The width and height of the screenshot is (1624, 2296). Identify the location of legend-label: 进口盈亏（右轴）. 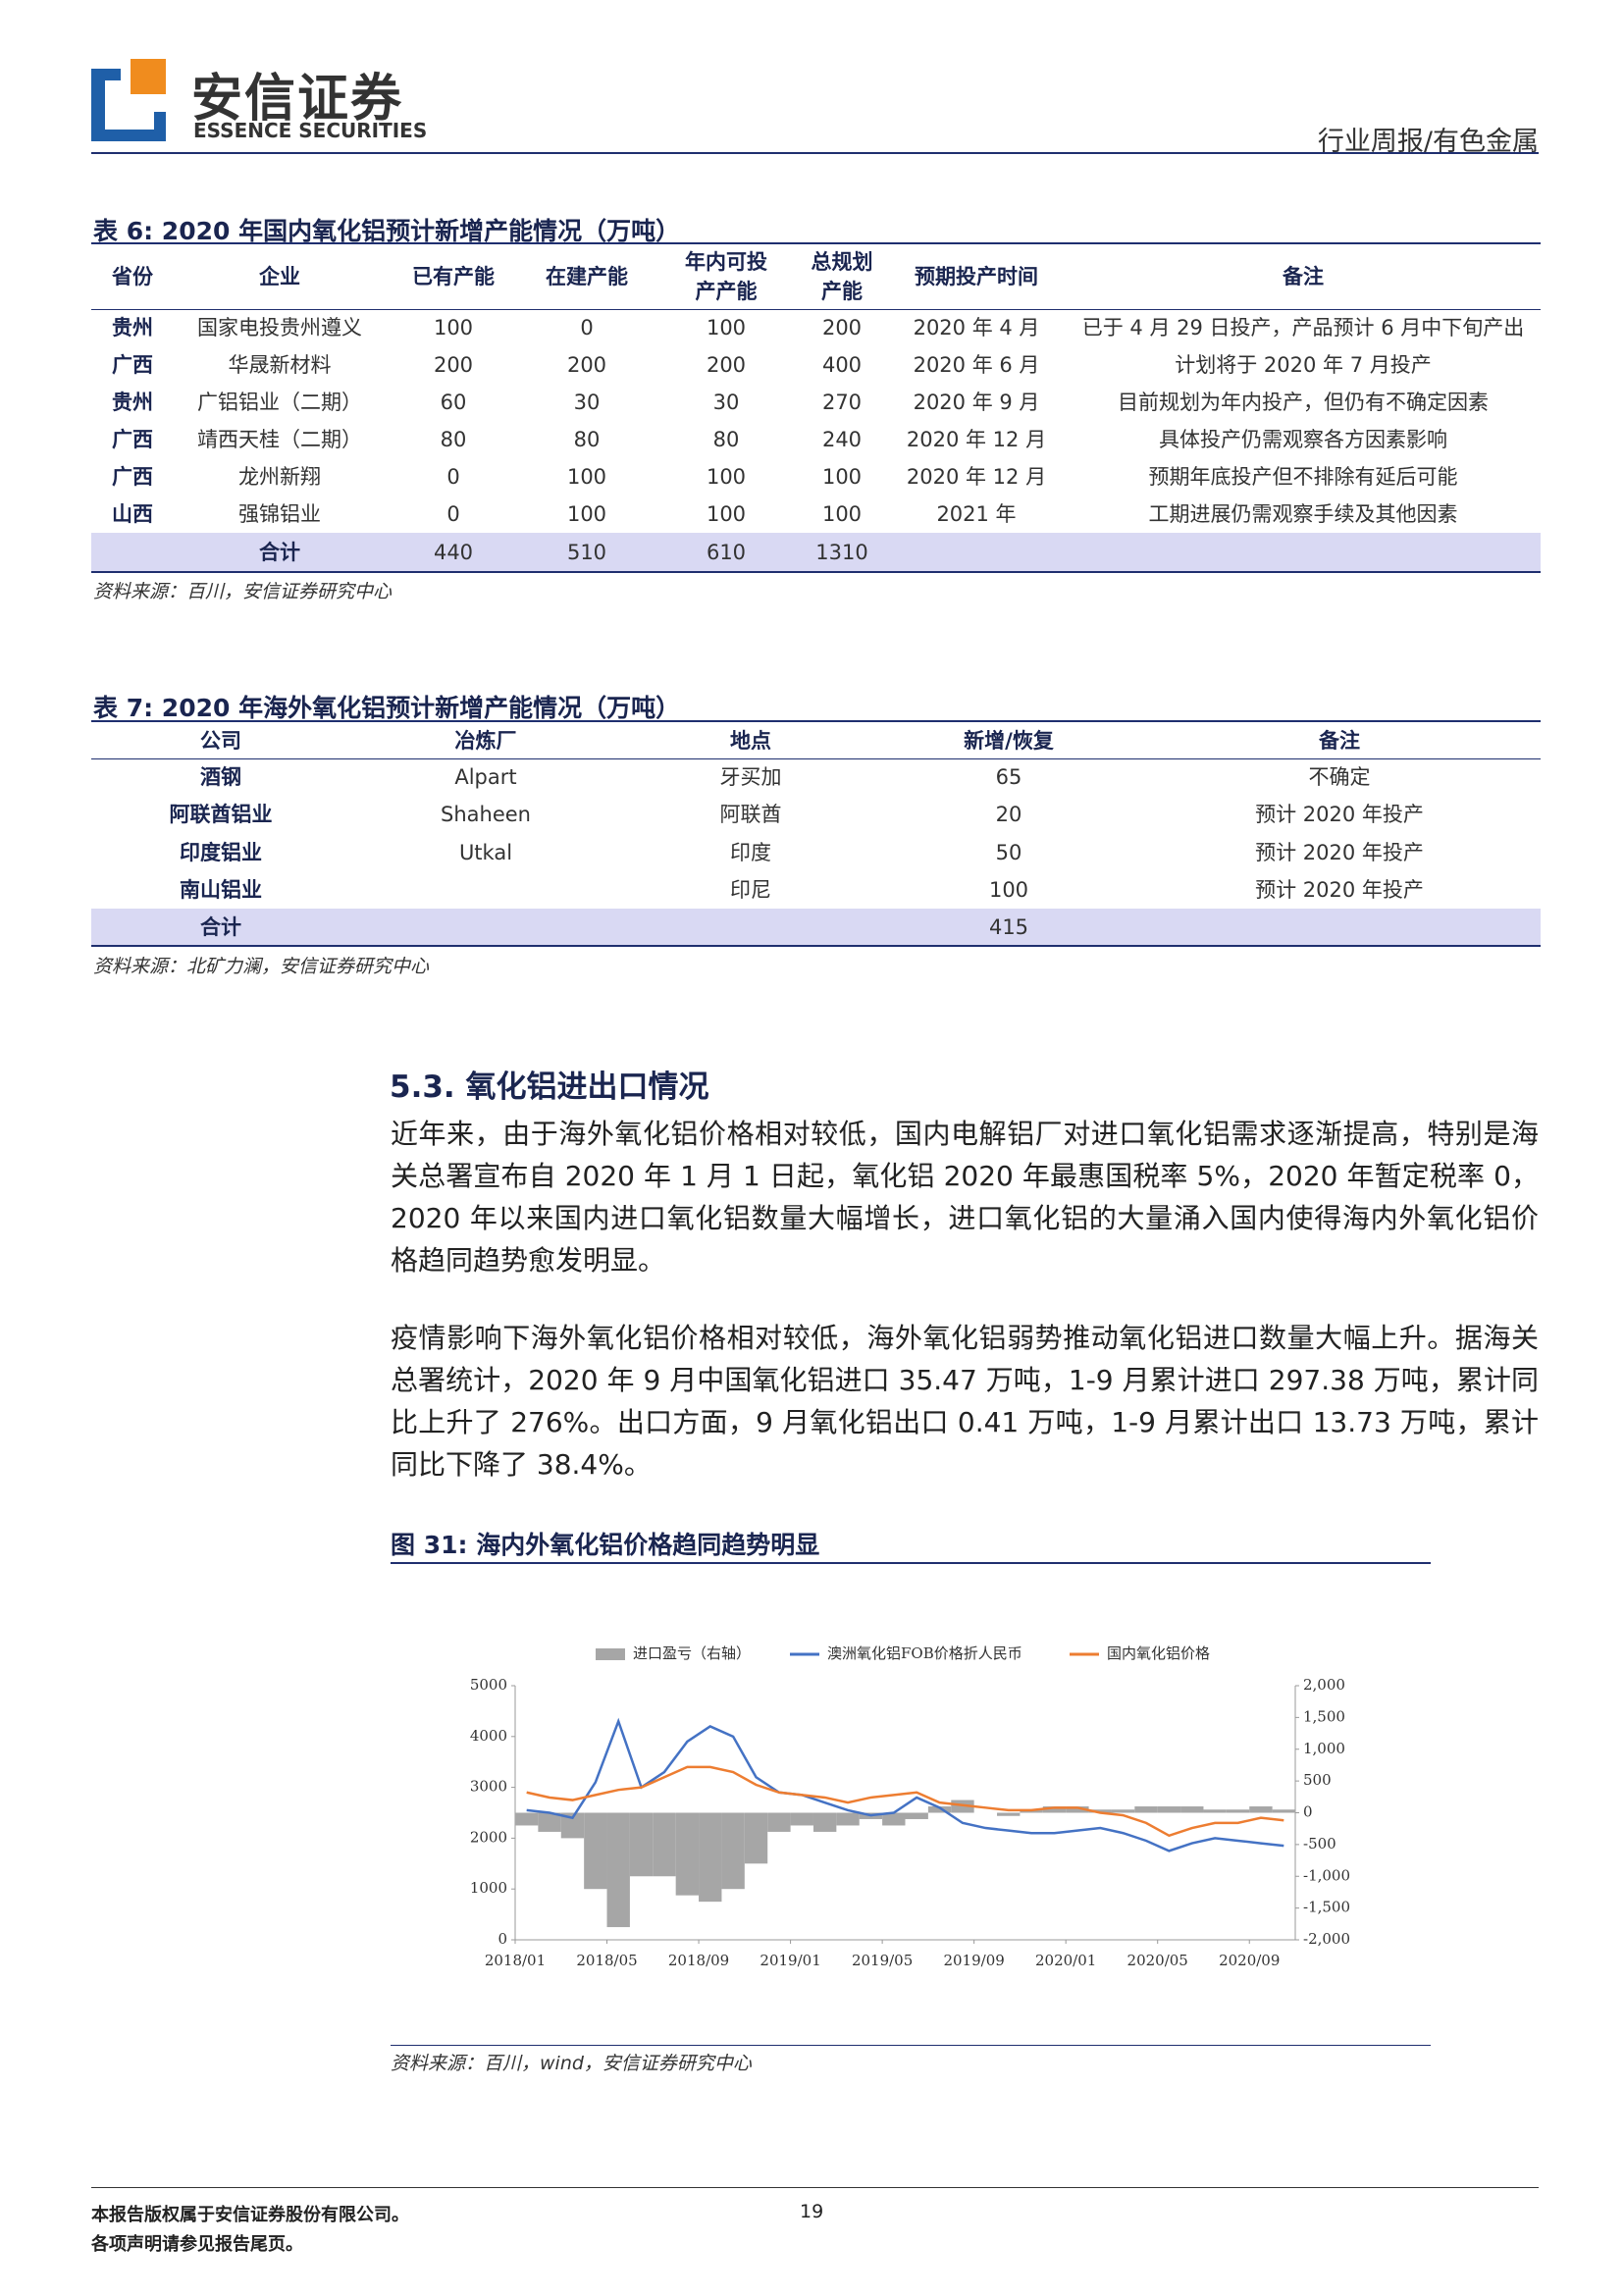
(692, 1653).